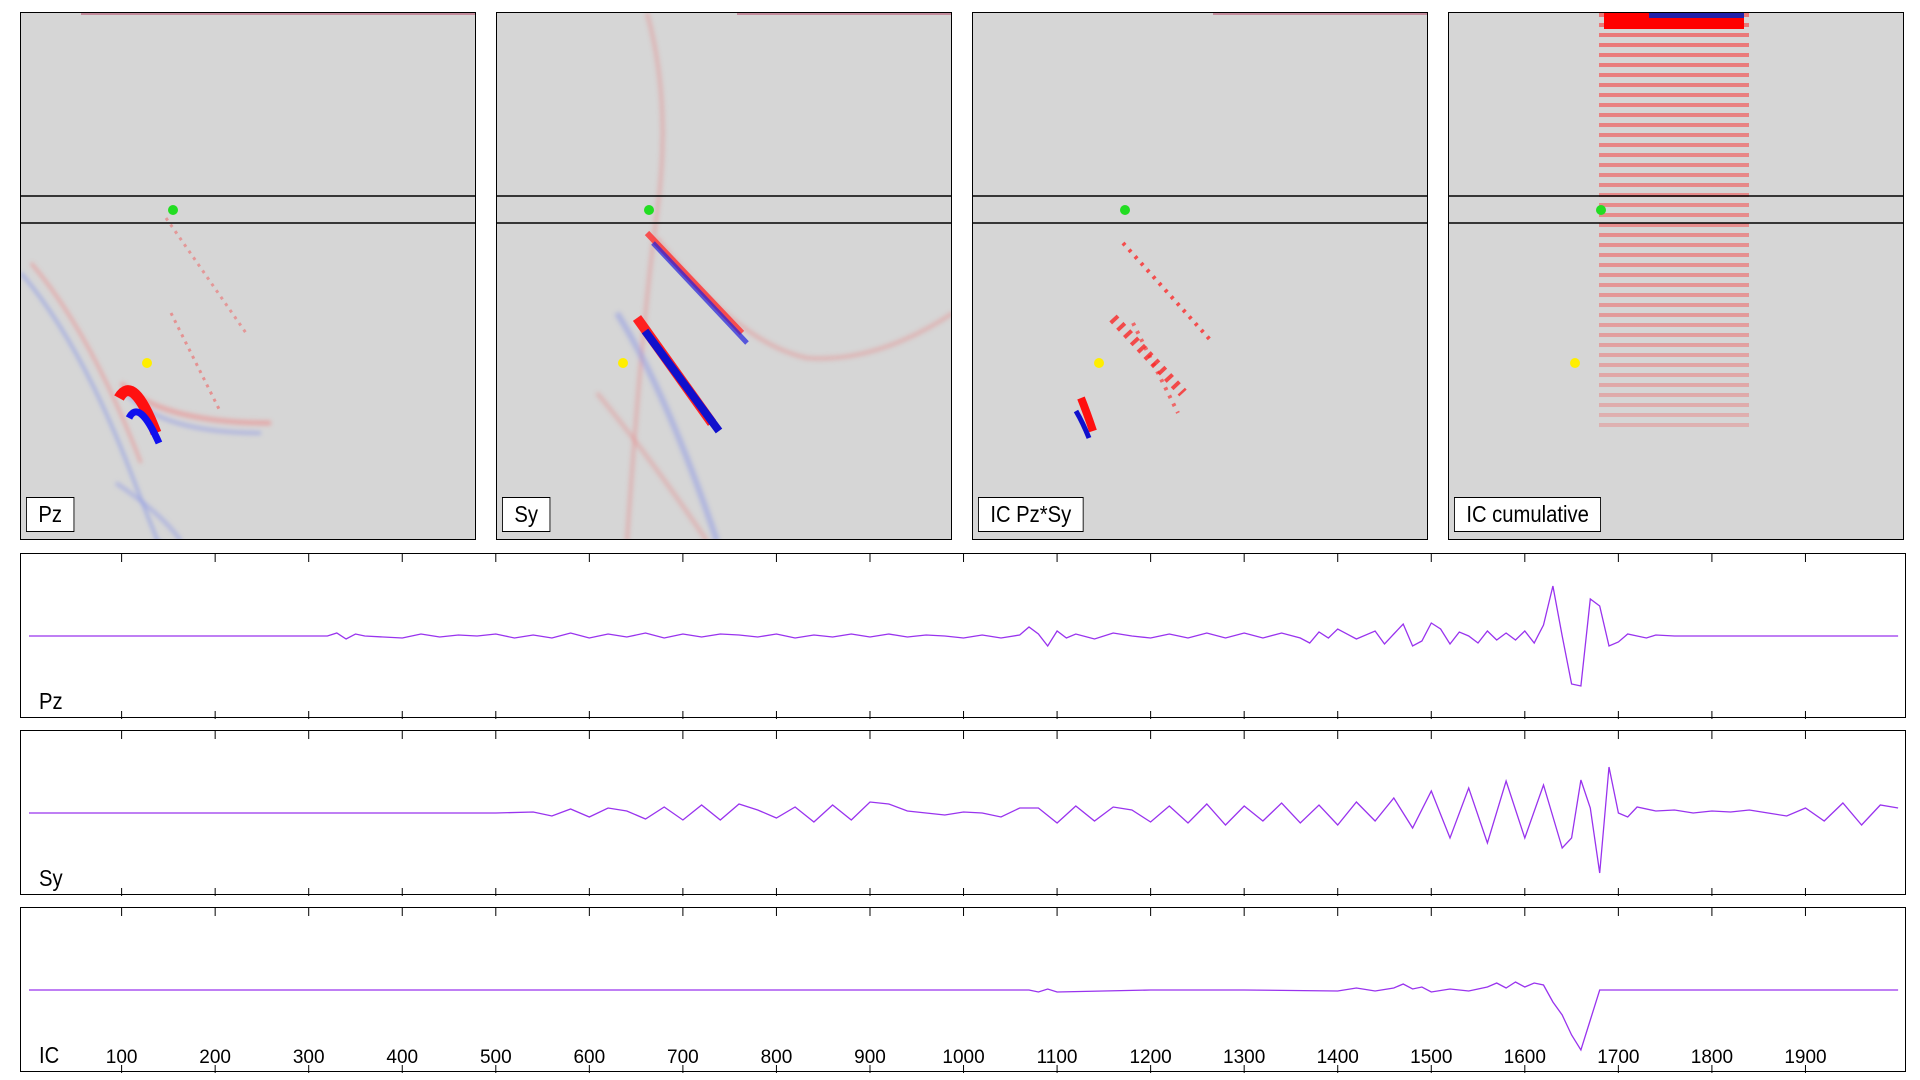 This screenshot has width=1920, height=1080. What do you see at coordinates (963, 1057) in the screenshot?
I see `x-tick-label: 1000` at bounding box center [963, 1057].